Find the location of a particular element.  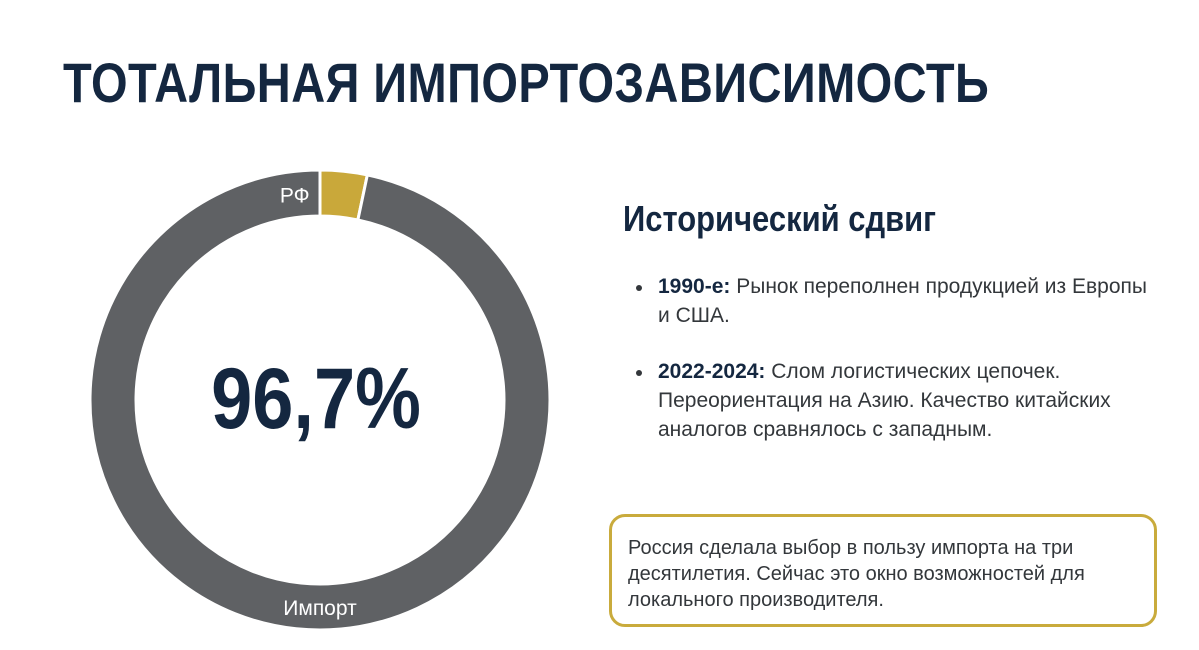

slice-label-rf: РФ is located at coordinates (295, 196).